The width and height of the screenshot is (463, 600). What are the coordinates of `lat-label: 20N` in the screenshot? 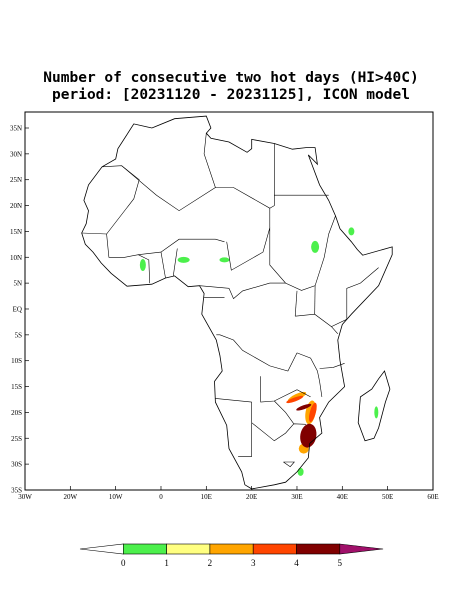 It's located at (16, 206).